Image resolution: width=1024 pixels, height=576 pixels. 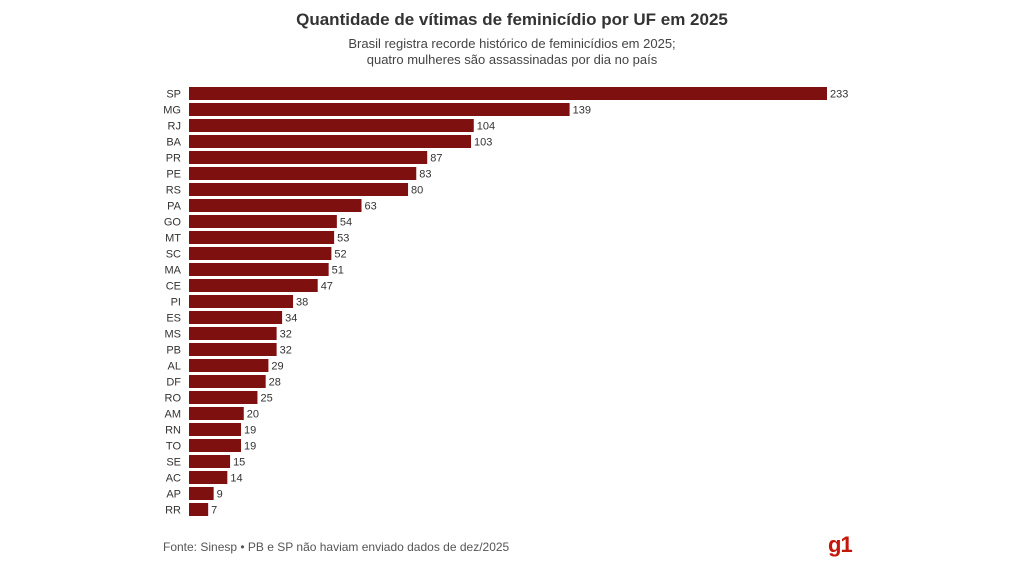 What do you see at coordinates (201, 493) in the screenshot?
I see `bar-ap` at bounding box center [201, 493].